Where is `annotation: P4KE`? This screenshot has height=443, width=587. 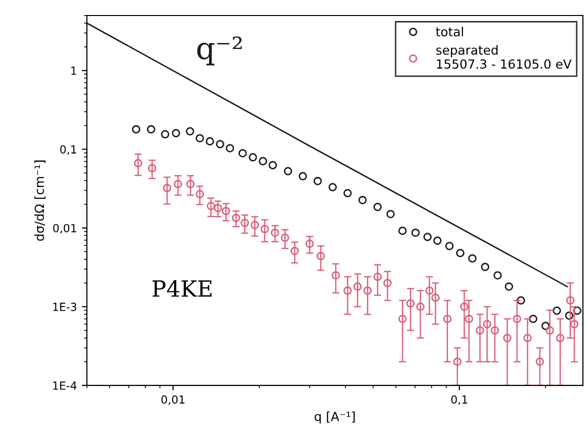
annotation: P4KE is located at coordinates (182, 288).